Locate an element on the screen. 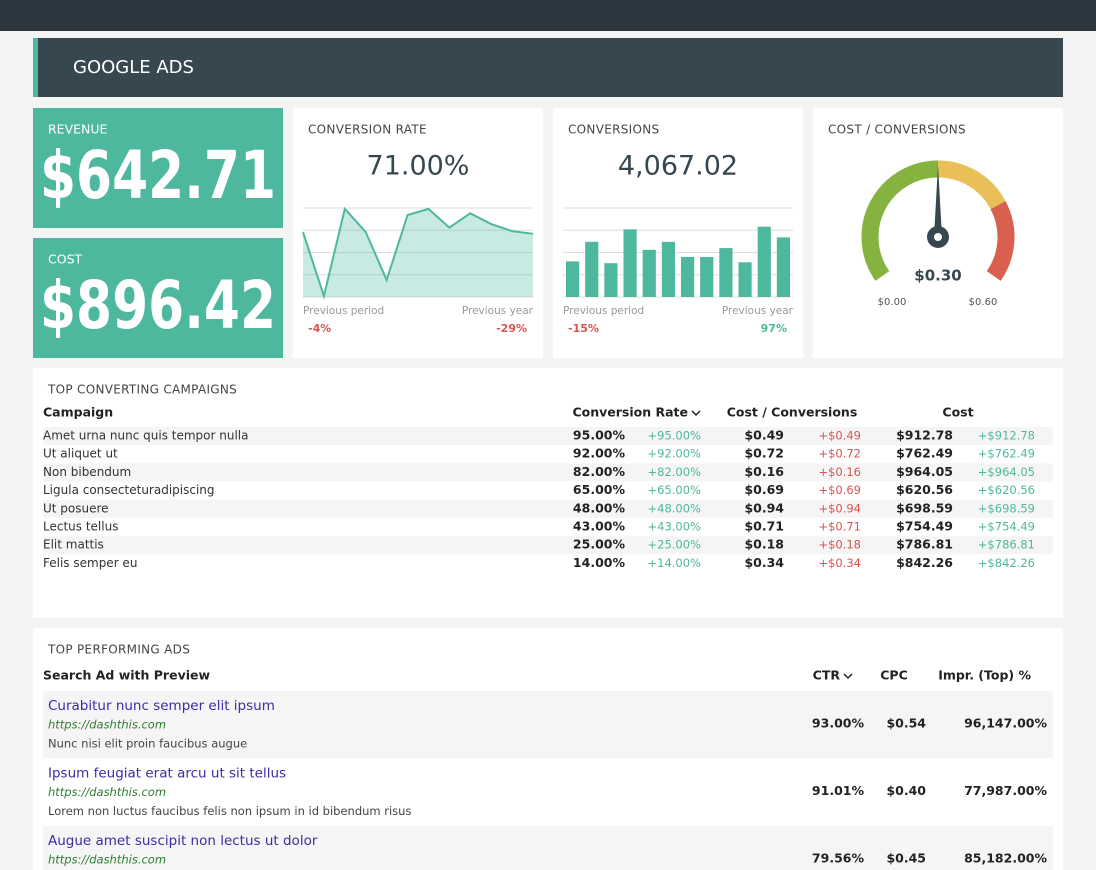  cell: Amet urna nunc quis tempor nulla is located at coordinates (145, 436).